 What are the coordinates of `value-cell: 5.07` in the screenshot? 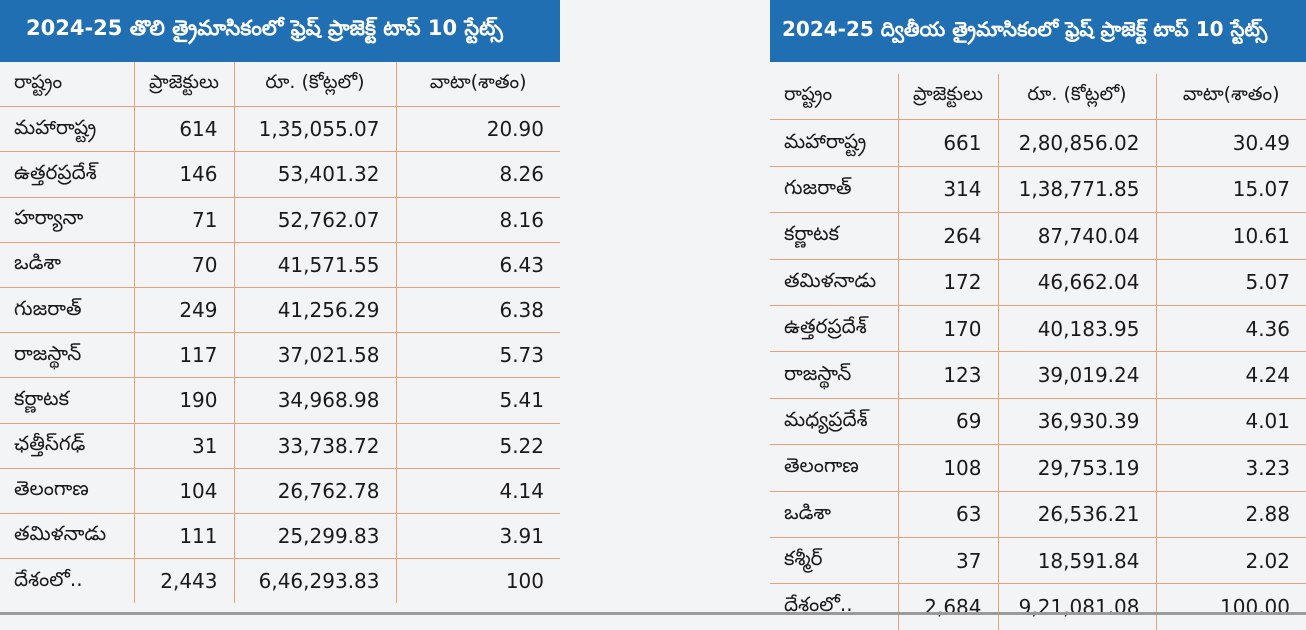 It's located at (1231, 282).